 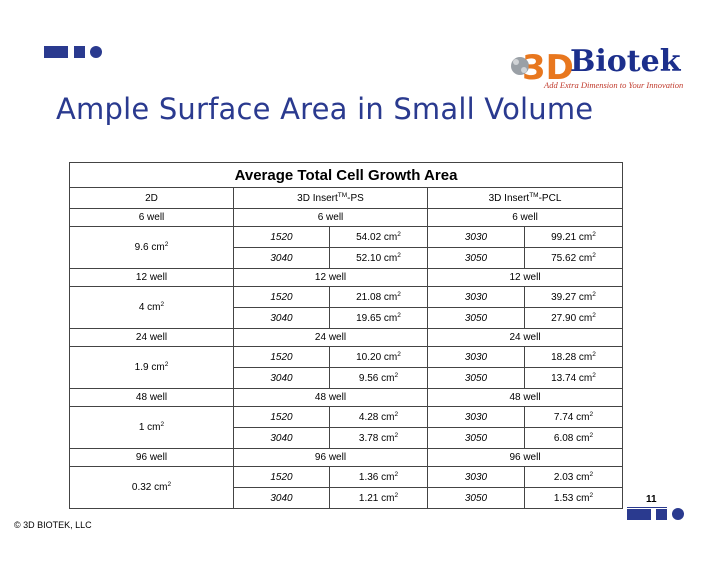 I want to click on insert-ps-area-cell: 4.28 cm2, so click(x=378, y=417).